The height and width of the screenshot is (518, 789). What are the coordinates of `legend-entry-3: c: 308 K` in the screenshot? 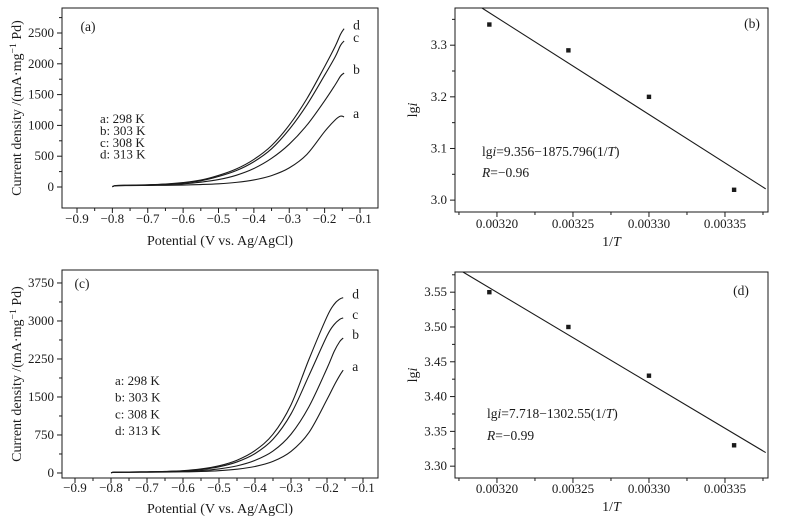 It's located at (122, 142).